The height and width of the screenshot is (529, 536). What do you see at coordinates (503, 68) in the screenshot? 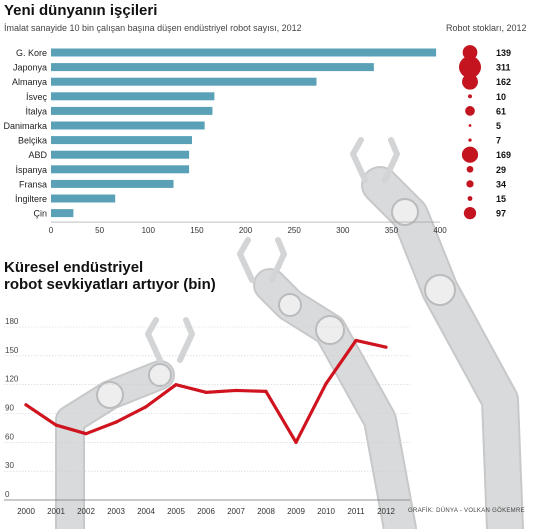
I see `stock-value-label: 311` at bounding box center [503, 68].